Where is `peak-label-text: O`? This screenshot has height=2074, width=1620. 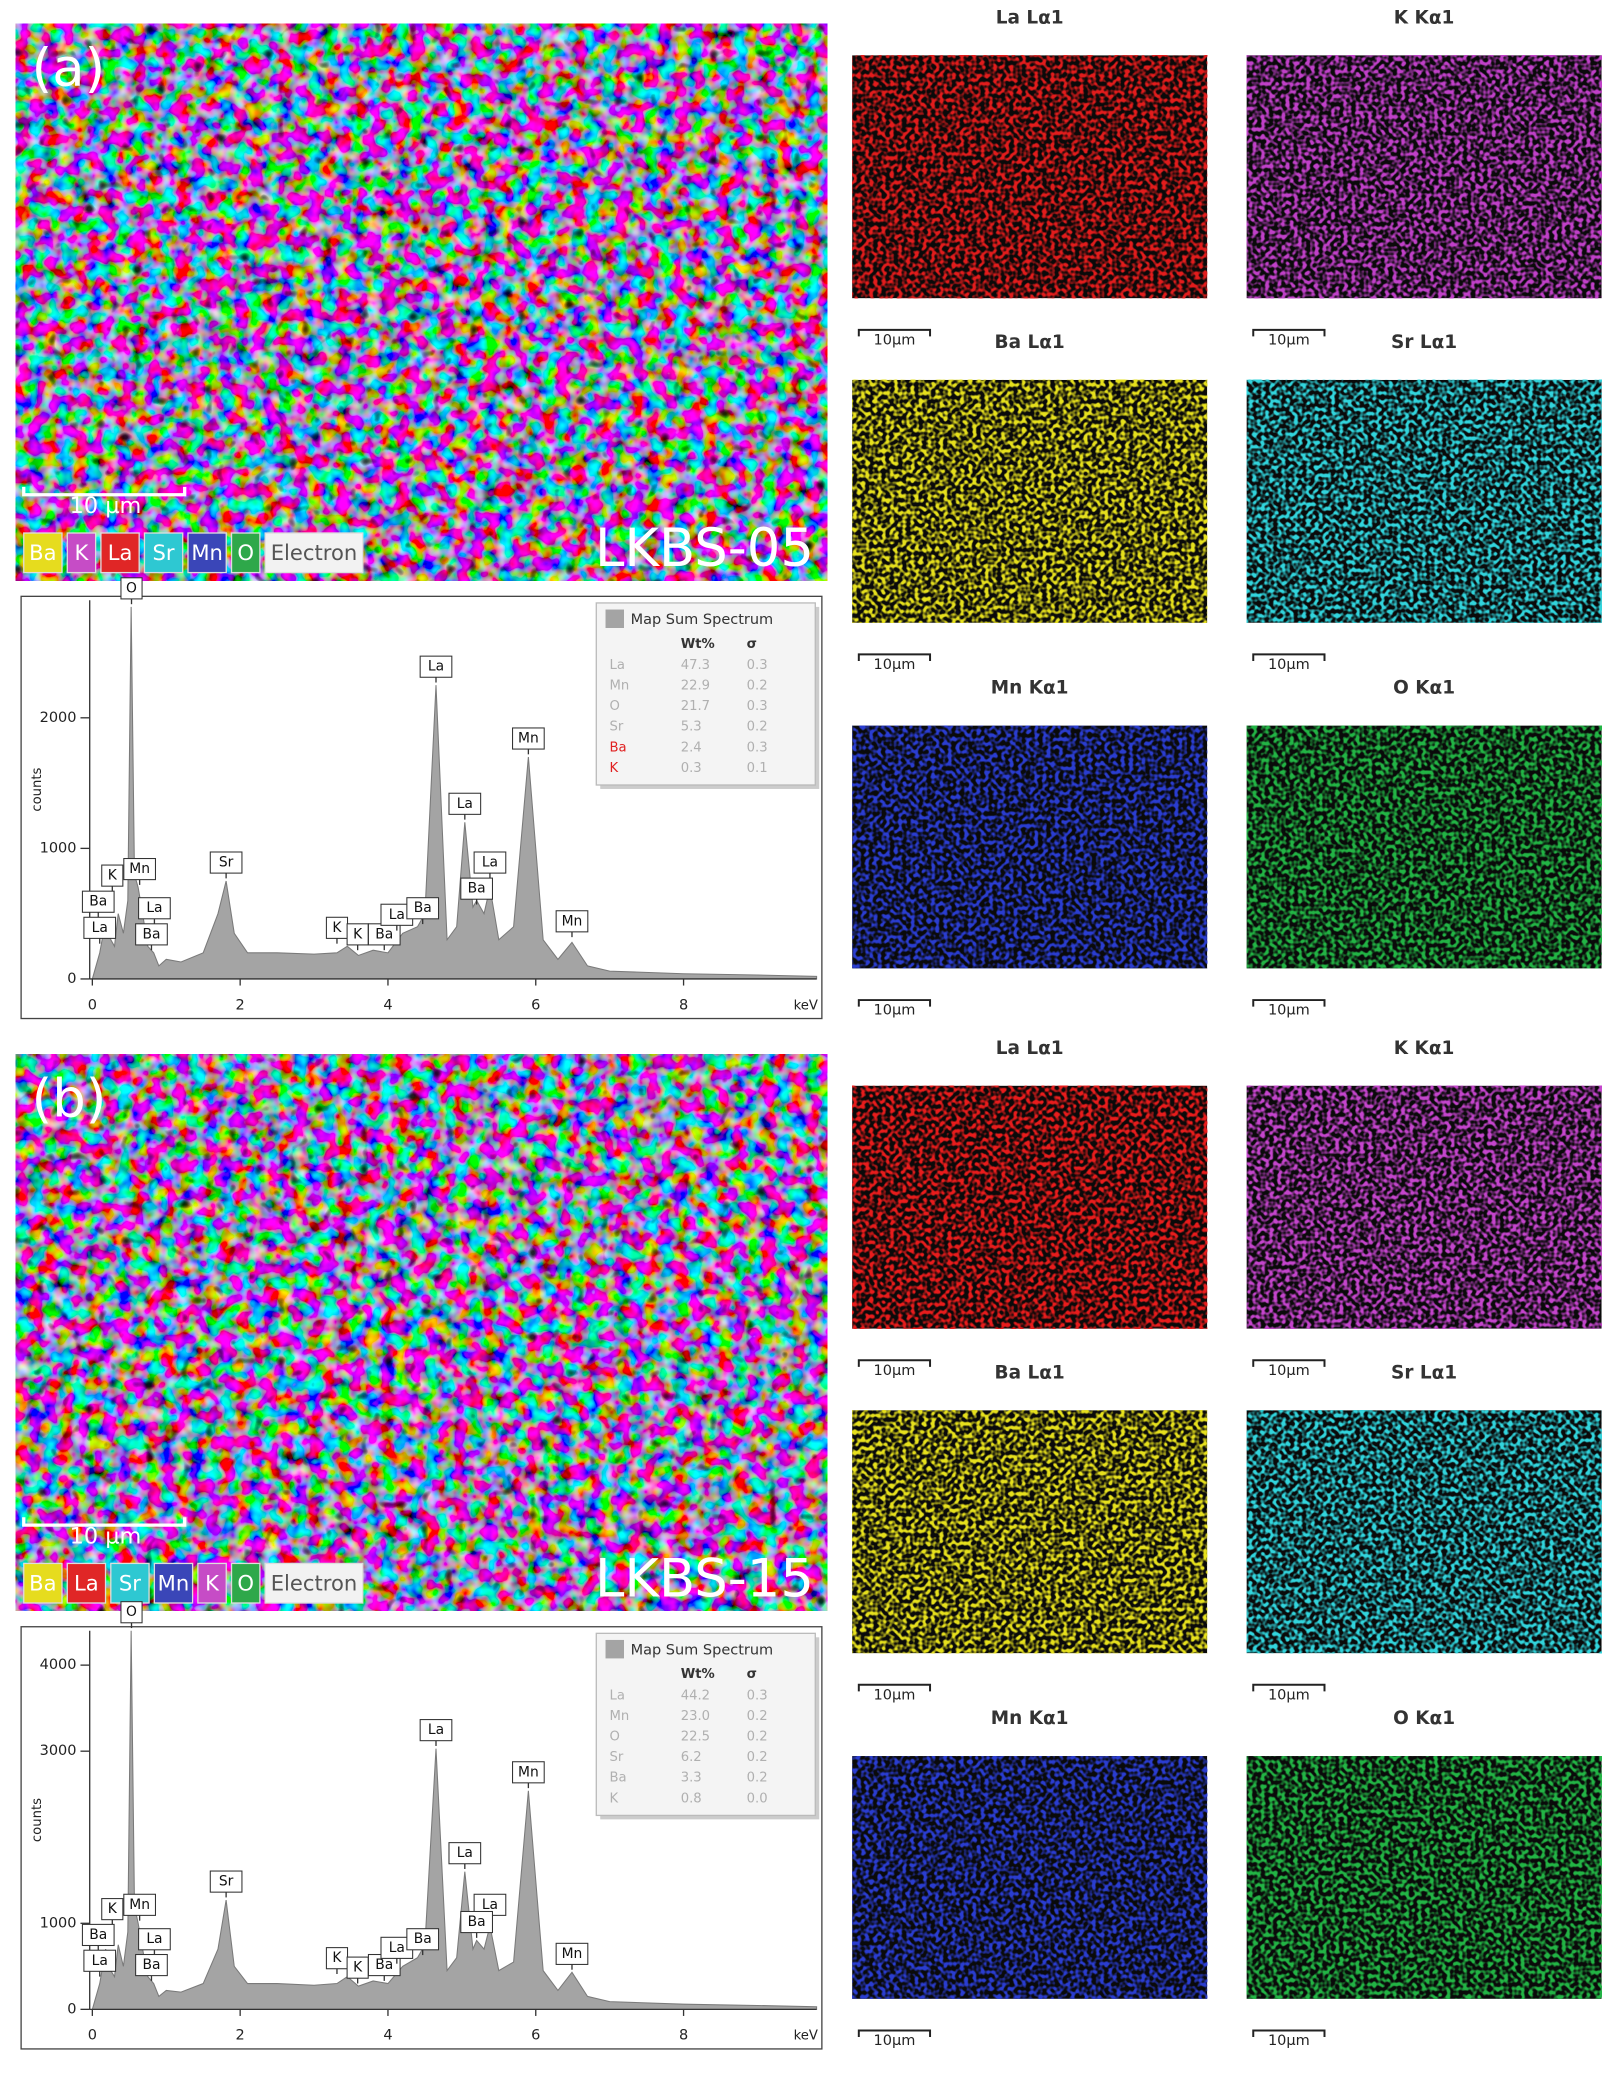
peak-label-text: O is located at coordinates (131, 1612).